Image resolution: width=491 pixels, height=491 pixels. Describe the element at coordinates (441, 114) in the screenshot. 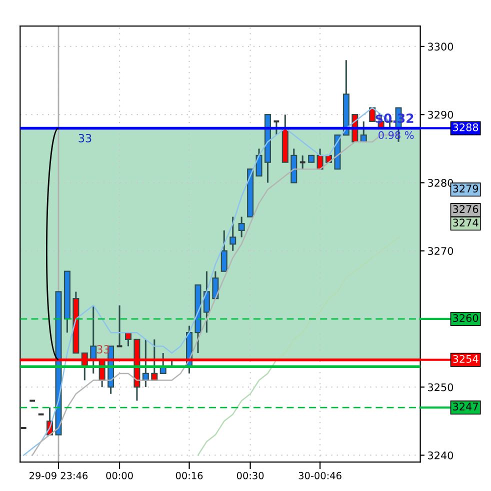

I see `y-tick-label: 3290` at that location.